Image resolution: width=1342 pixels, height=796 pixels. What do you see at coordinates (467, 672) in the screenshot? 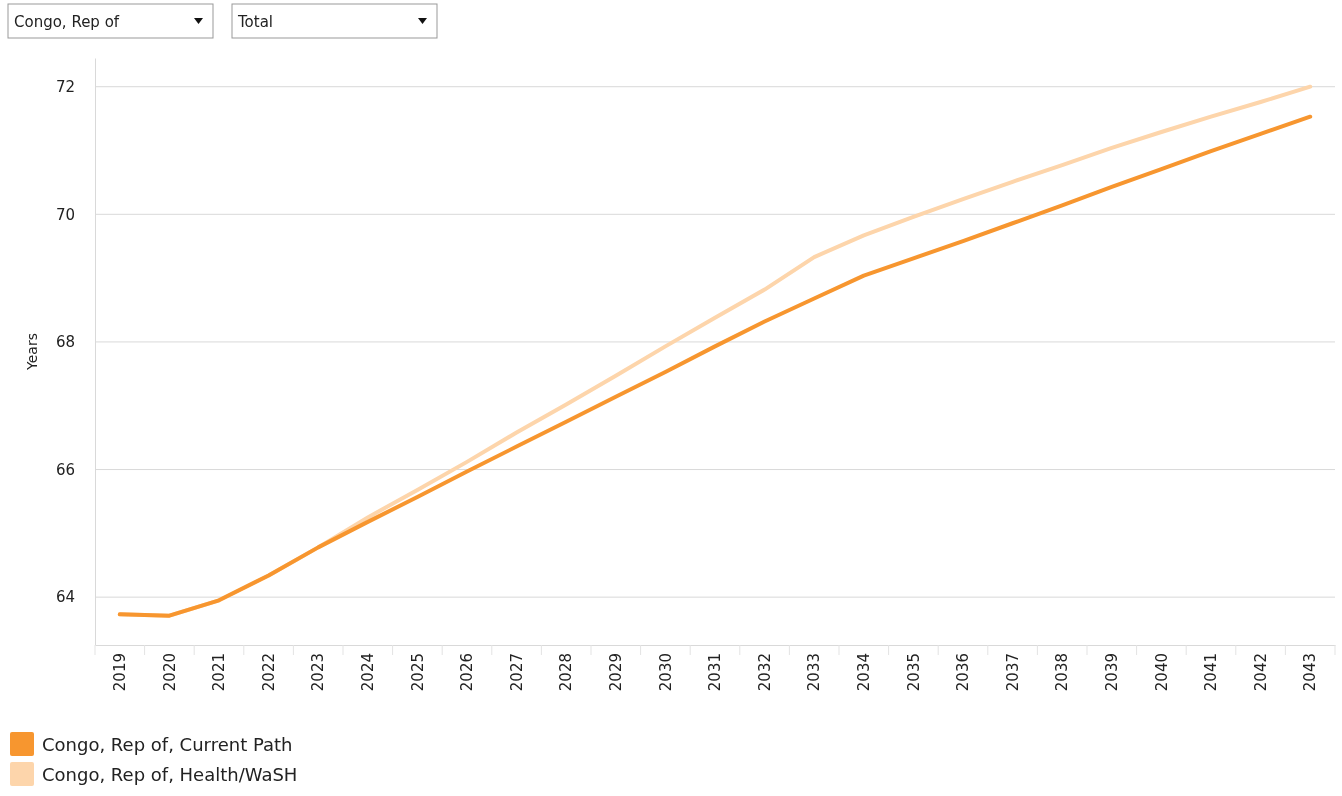
I see `x-tick-label: 2026` at bounding box center [467, 672].